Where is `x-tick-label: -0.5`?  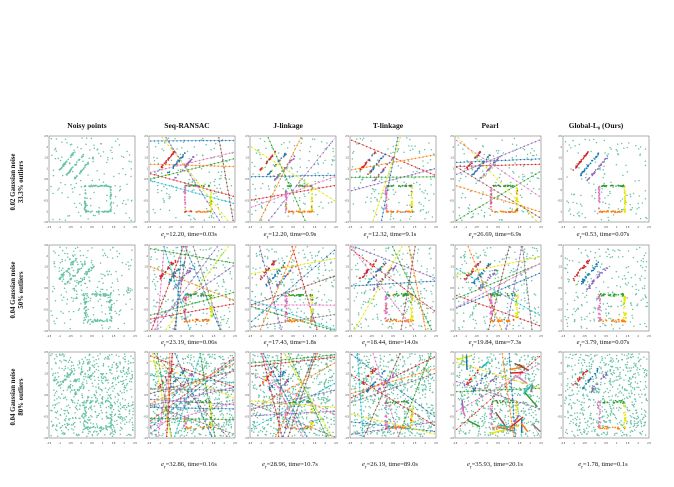
x-tick-label: -0.5 is located at coordinates (371, 227).